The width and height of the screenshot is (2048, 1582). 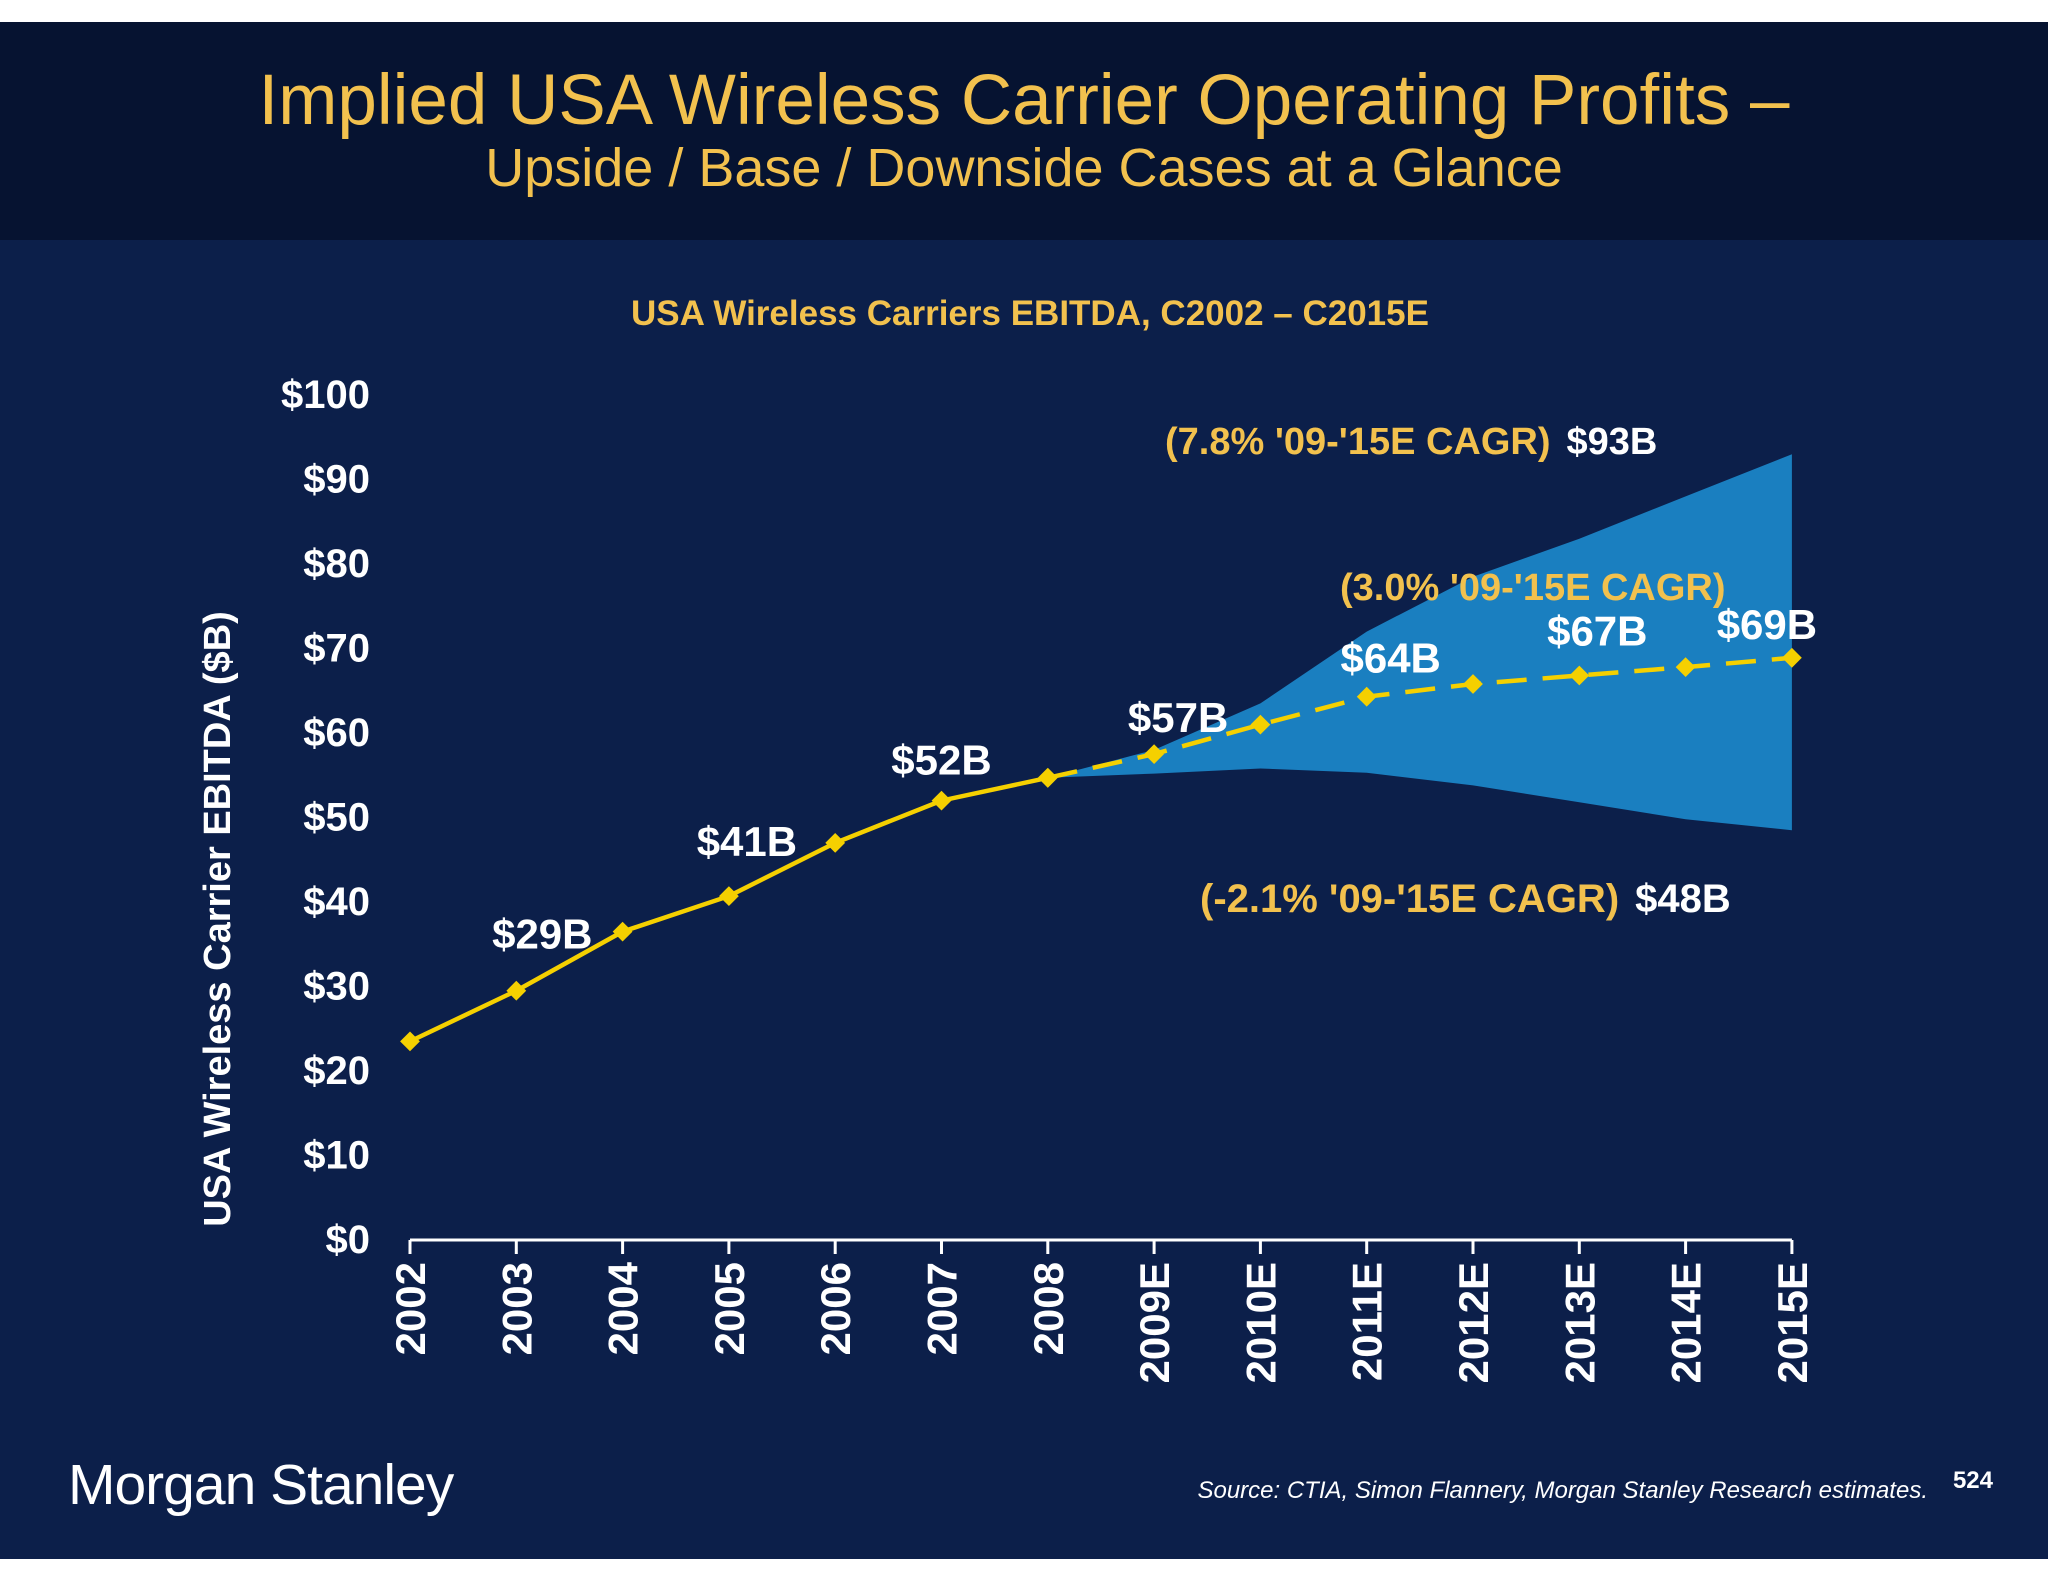 What do you see at coordinates (516, 1308) in the screenshot?
I see `x-tick-label: 2003` at bounding box center [516, 1308].